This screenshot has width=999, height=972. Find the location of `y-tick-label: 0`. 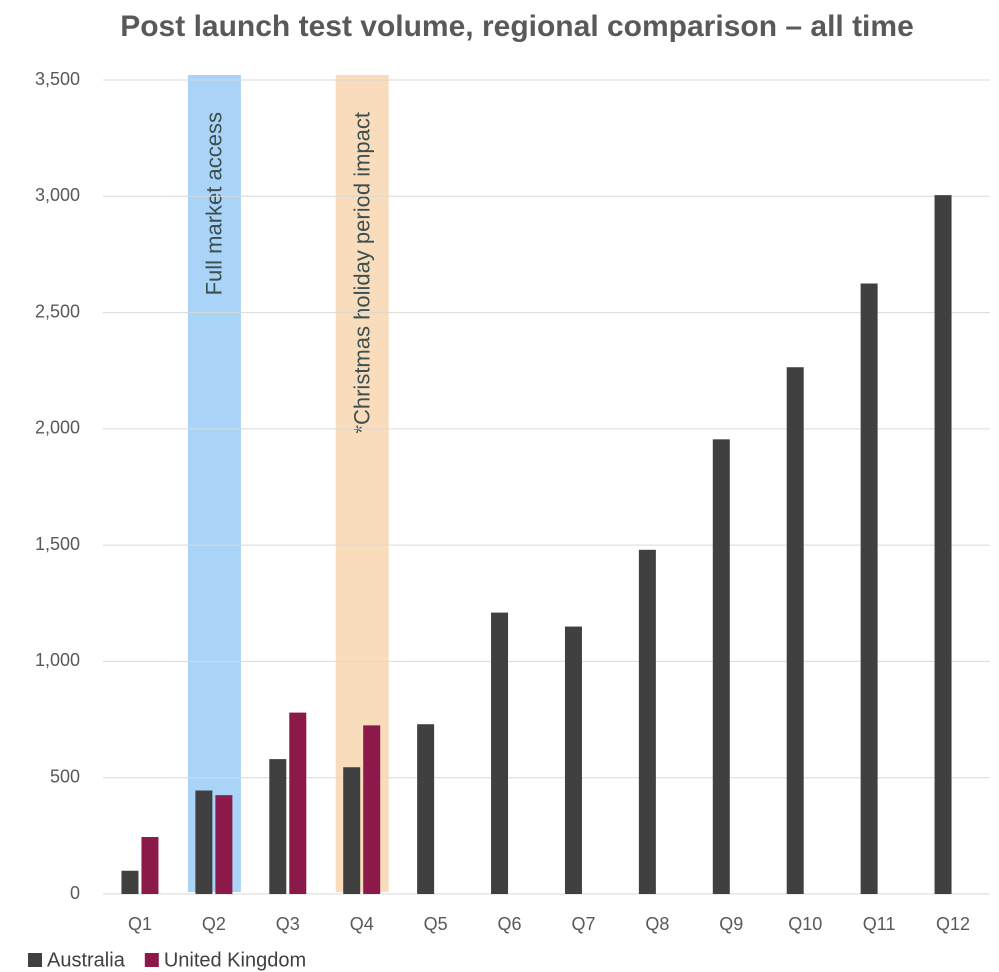

y-tick-label: 0 is located at coordinates (75, 893).